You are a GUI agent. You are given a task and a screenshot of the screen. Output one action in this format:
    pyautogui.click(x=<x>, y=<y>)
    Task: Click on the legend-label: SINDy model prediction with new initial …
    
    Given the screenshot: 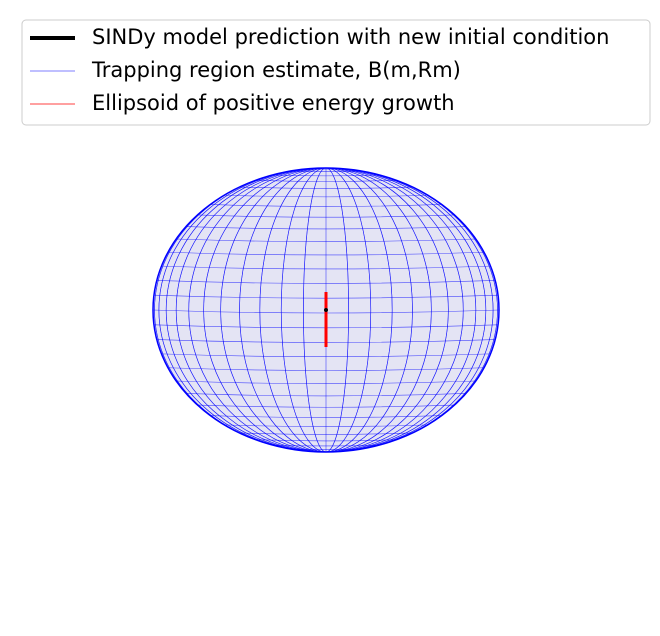 What is the action you would take?
    pyautogui.click(x=350, y=37)
    